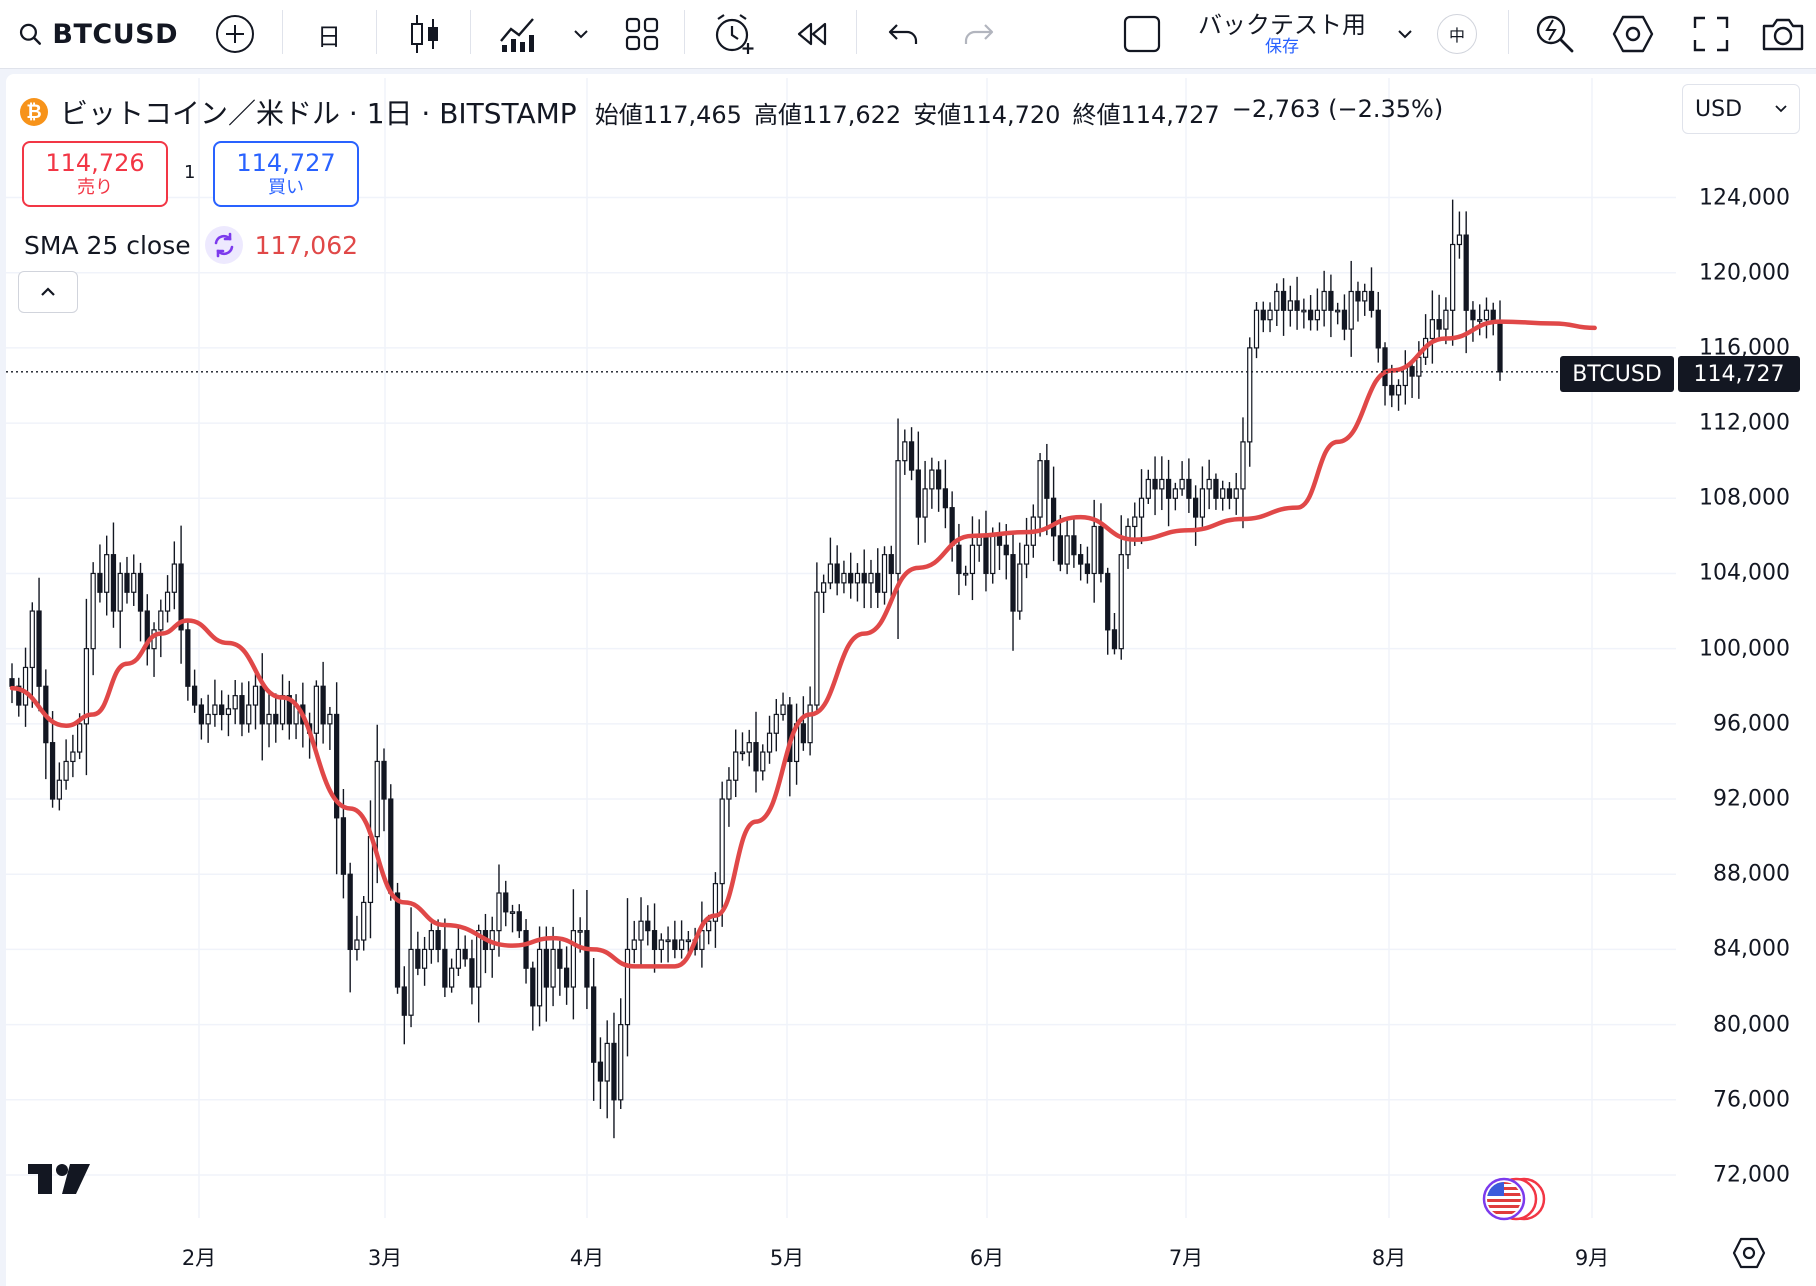  Describe the element at coordinates (1169, 115) in the screenshot. I see `close-value: 114,727` at that location.